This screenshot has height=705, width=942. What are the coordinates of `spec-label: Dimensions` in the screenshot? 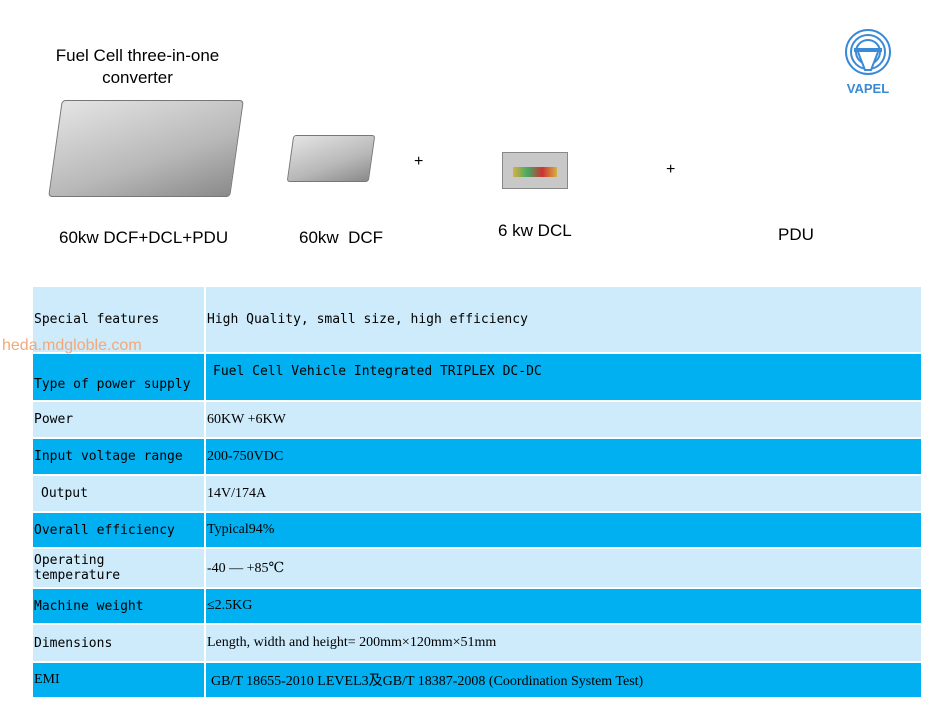 It's located at (119, 643).